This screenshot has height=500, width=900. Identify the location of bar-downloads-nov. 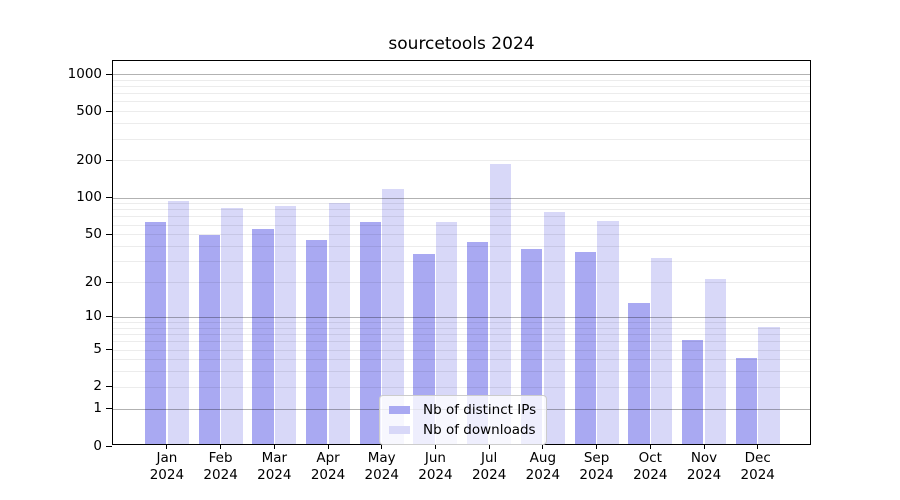
(715, 361).